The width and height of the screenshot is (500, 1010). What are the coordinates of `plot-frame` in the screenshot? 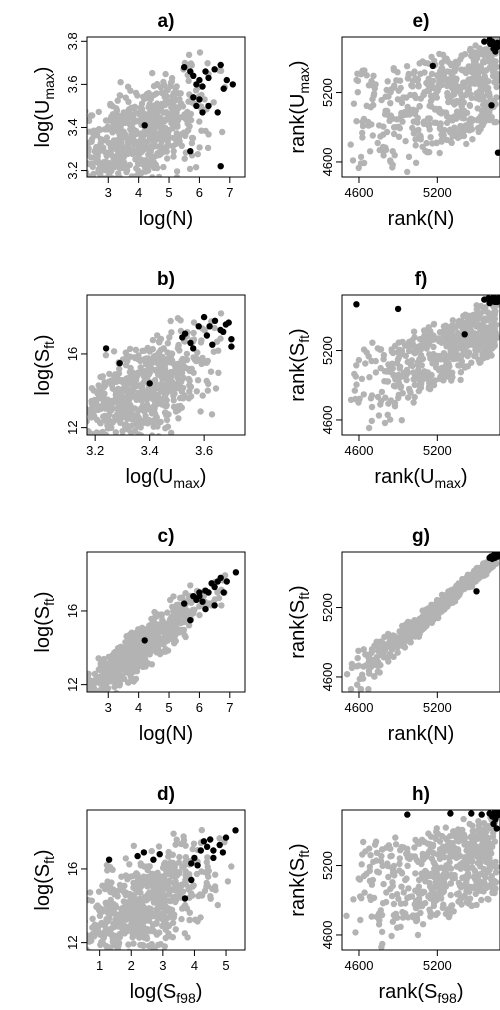 It's located at (166, 880).